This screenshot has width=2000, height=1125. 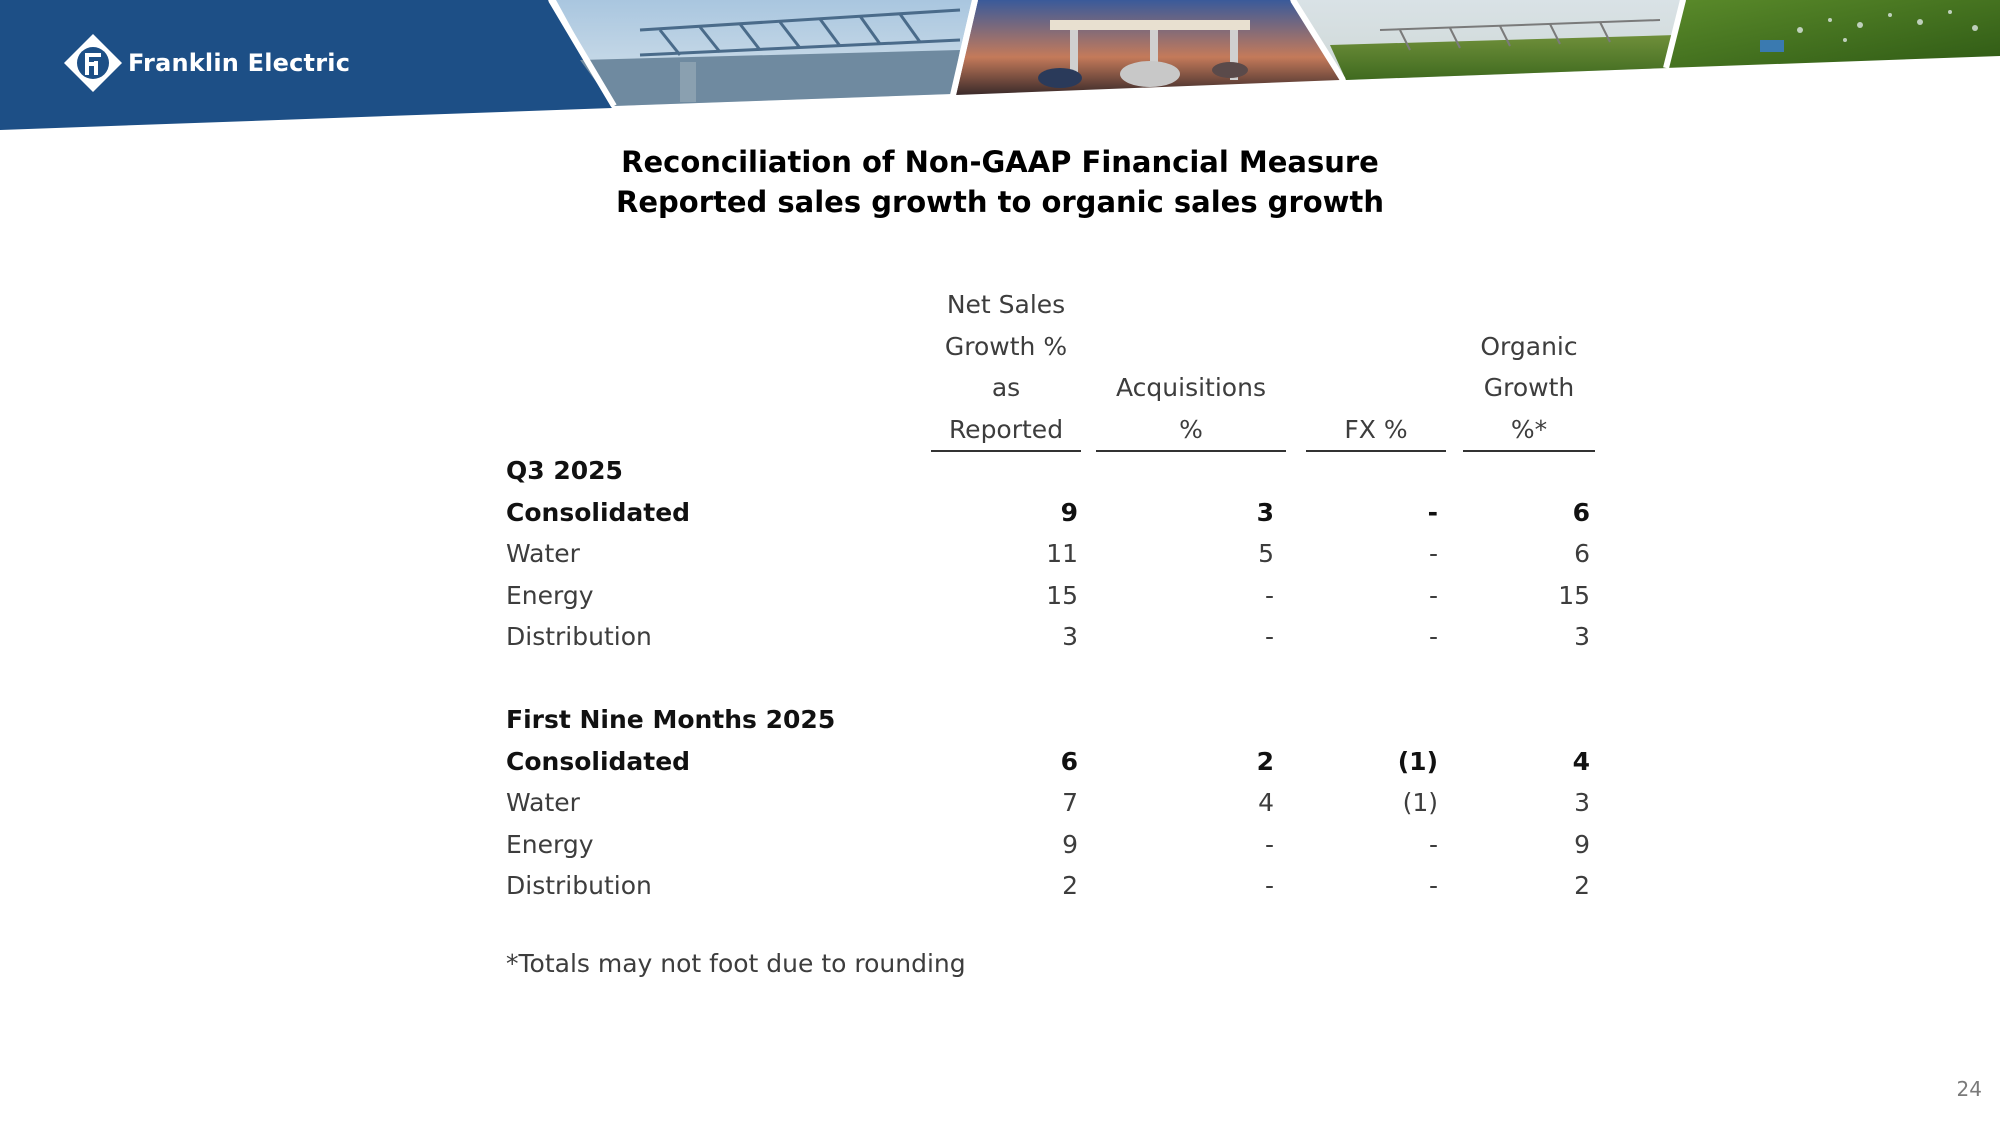 I want to click on table-row: Water 7 4 (1) 3, so click(x=1056, y=803).